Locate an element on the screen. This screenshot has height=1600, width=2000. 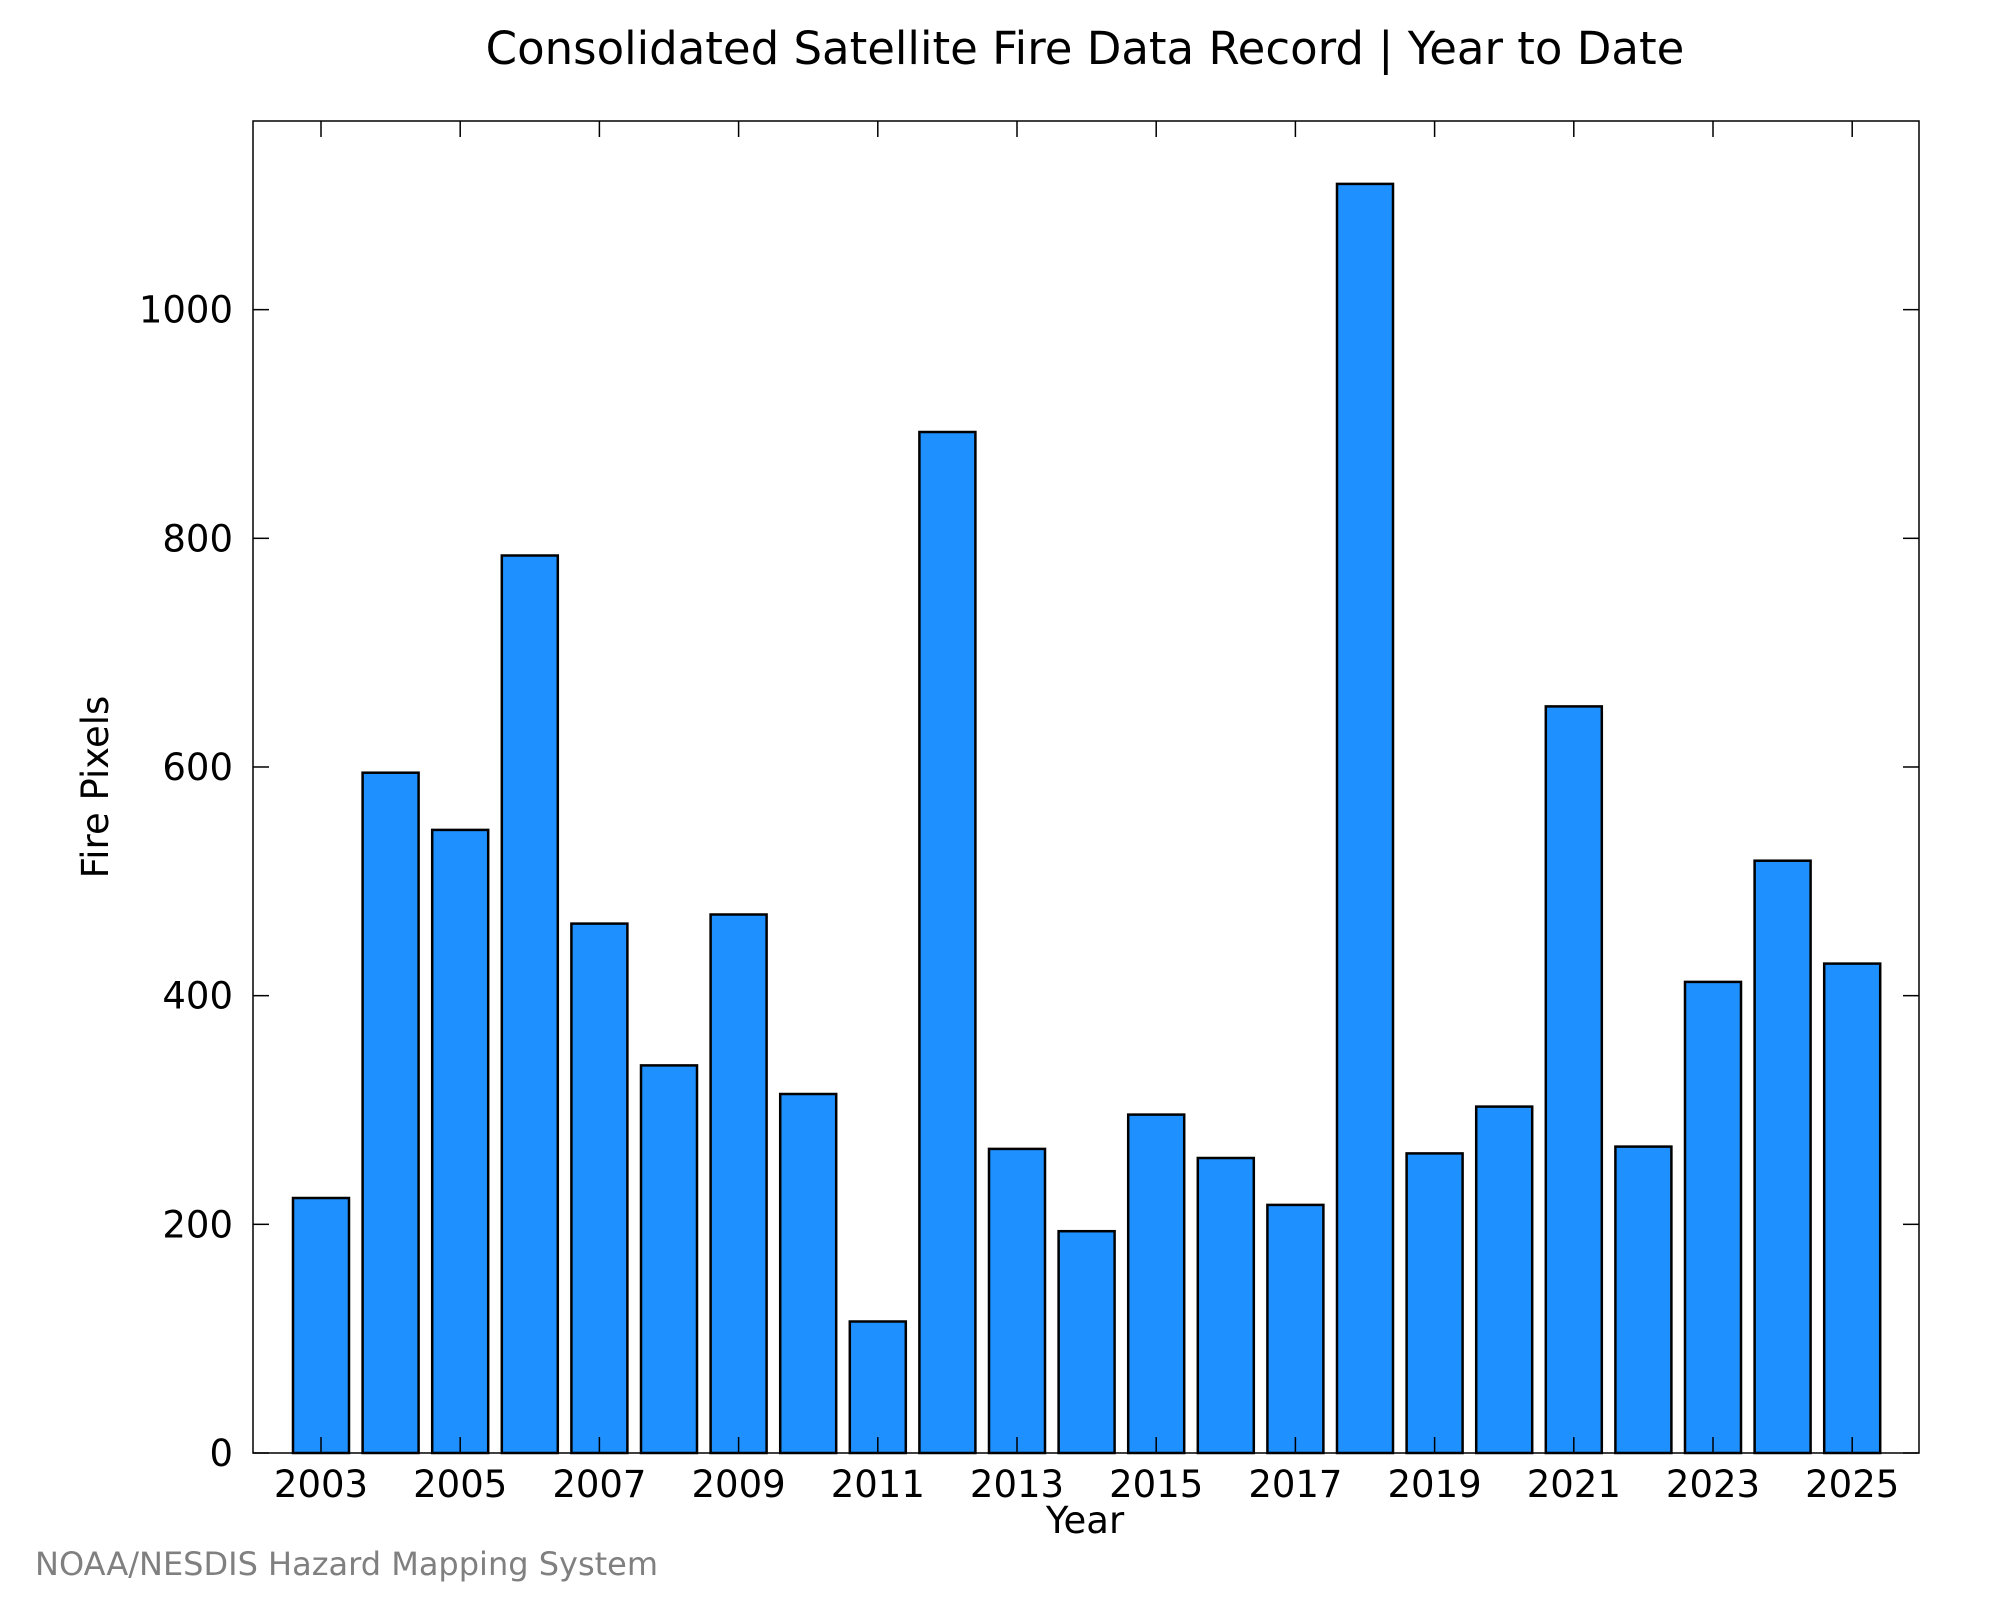
x-tick-label-2023: 2023 is located at coordinates (1713, 1484).